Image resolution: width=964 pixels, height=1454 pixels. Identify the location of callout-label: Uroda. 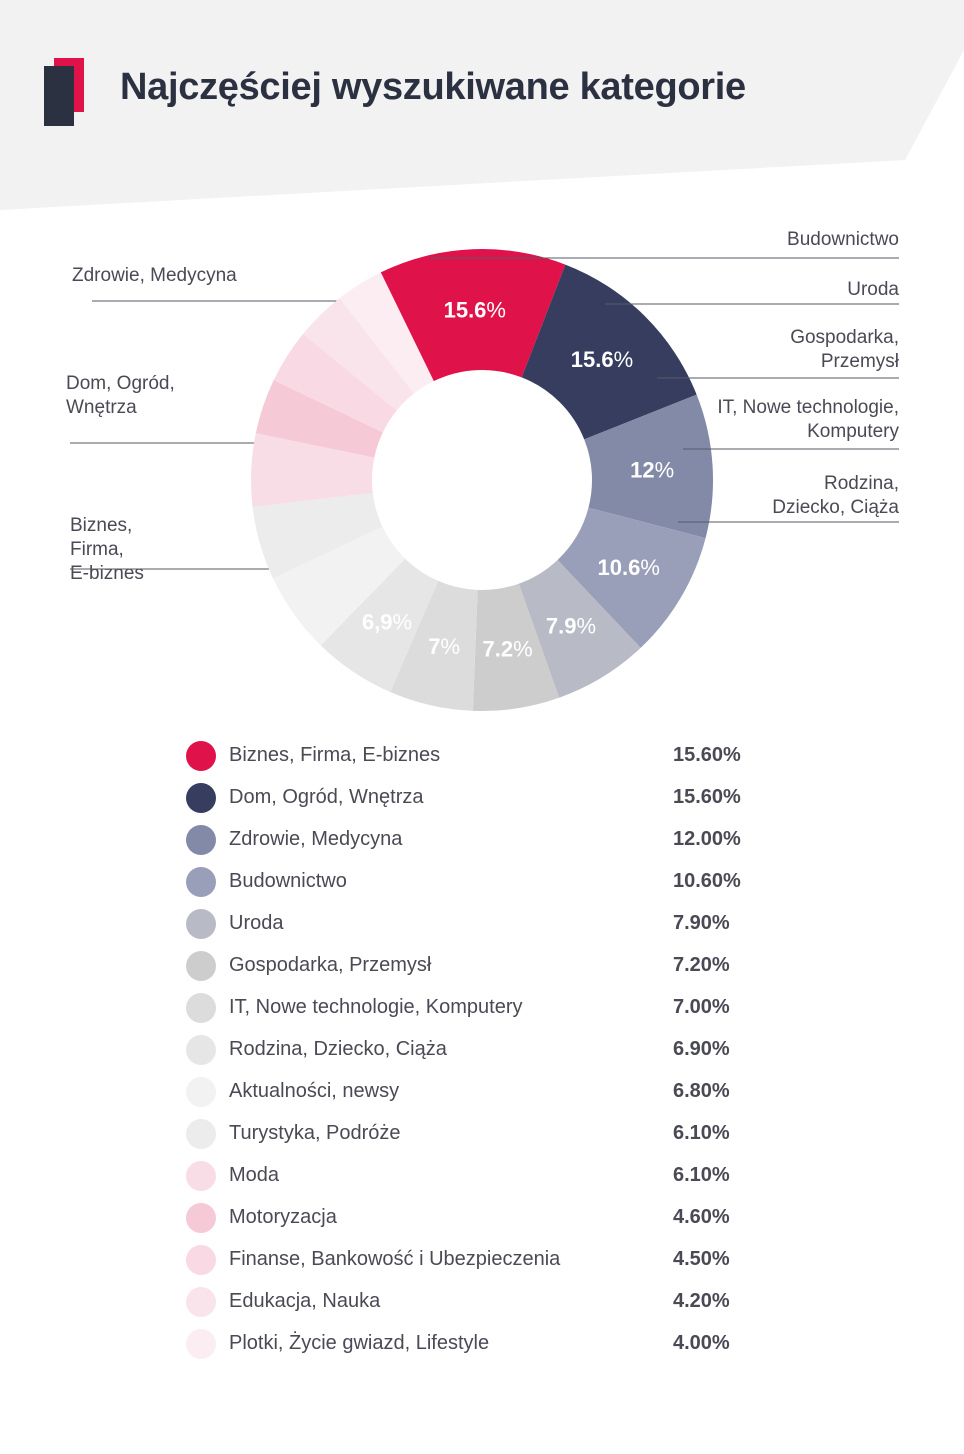
(873, 289).